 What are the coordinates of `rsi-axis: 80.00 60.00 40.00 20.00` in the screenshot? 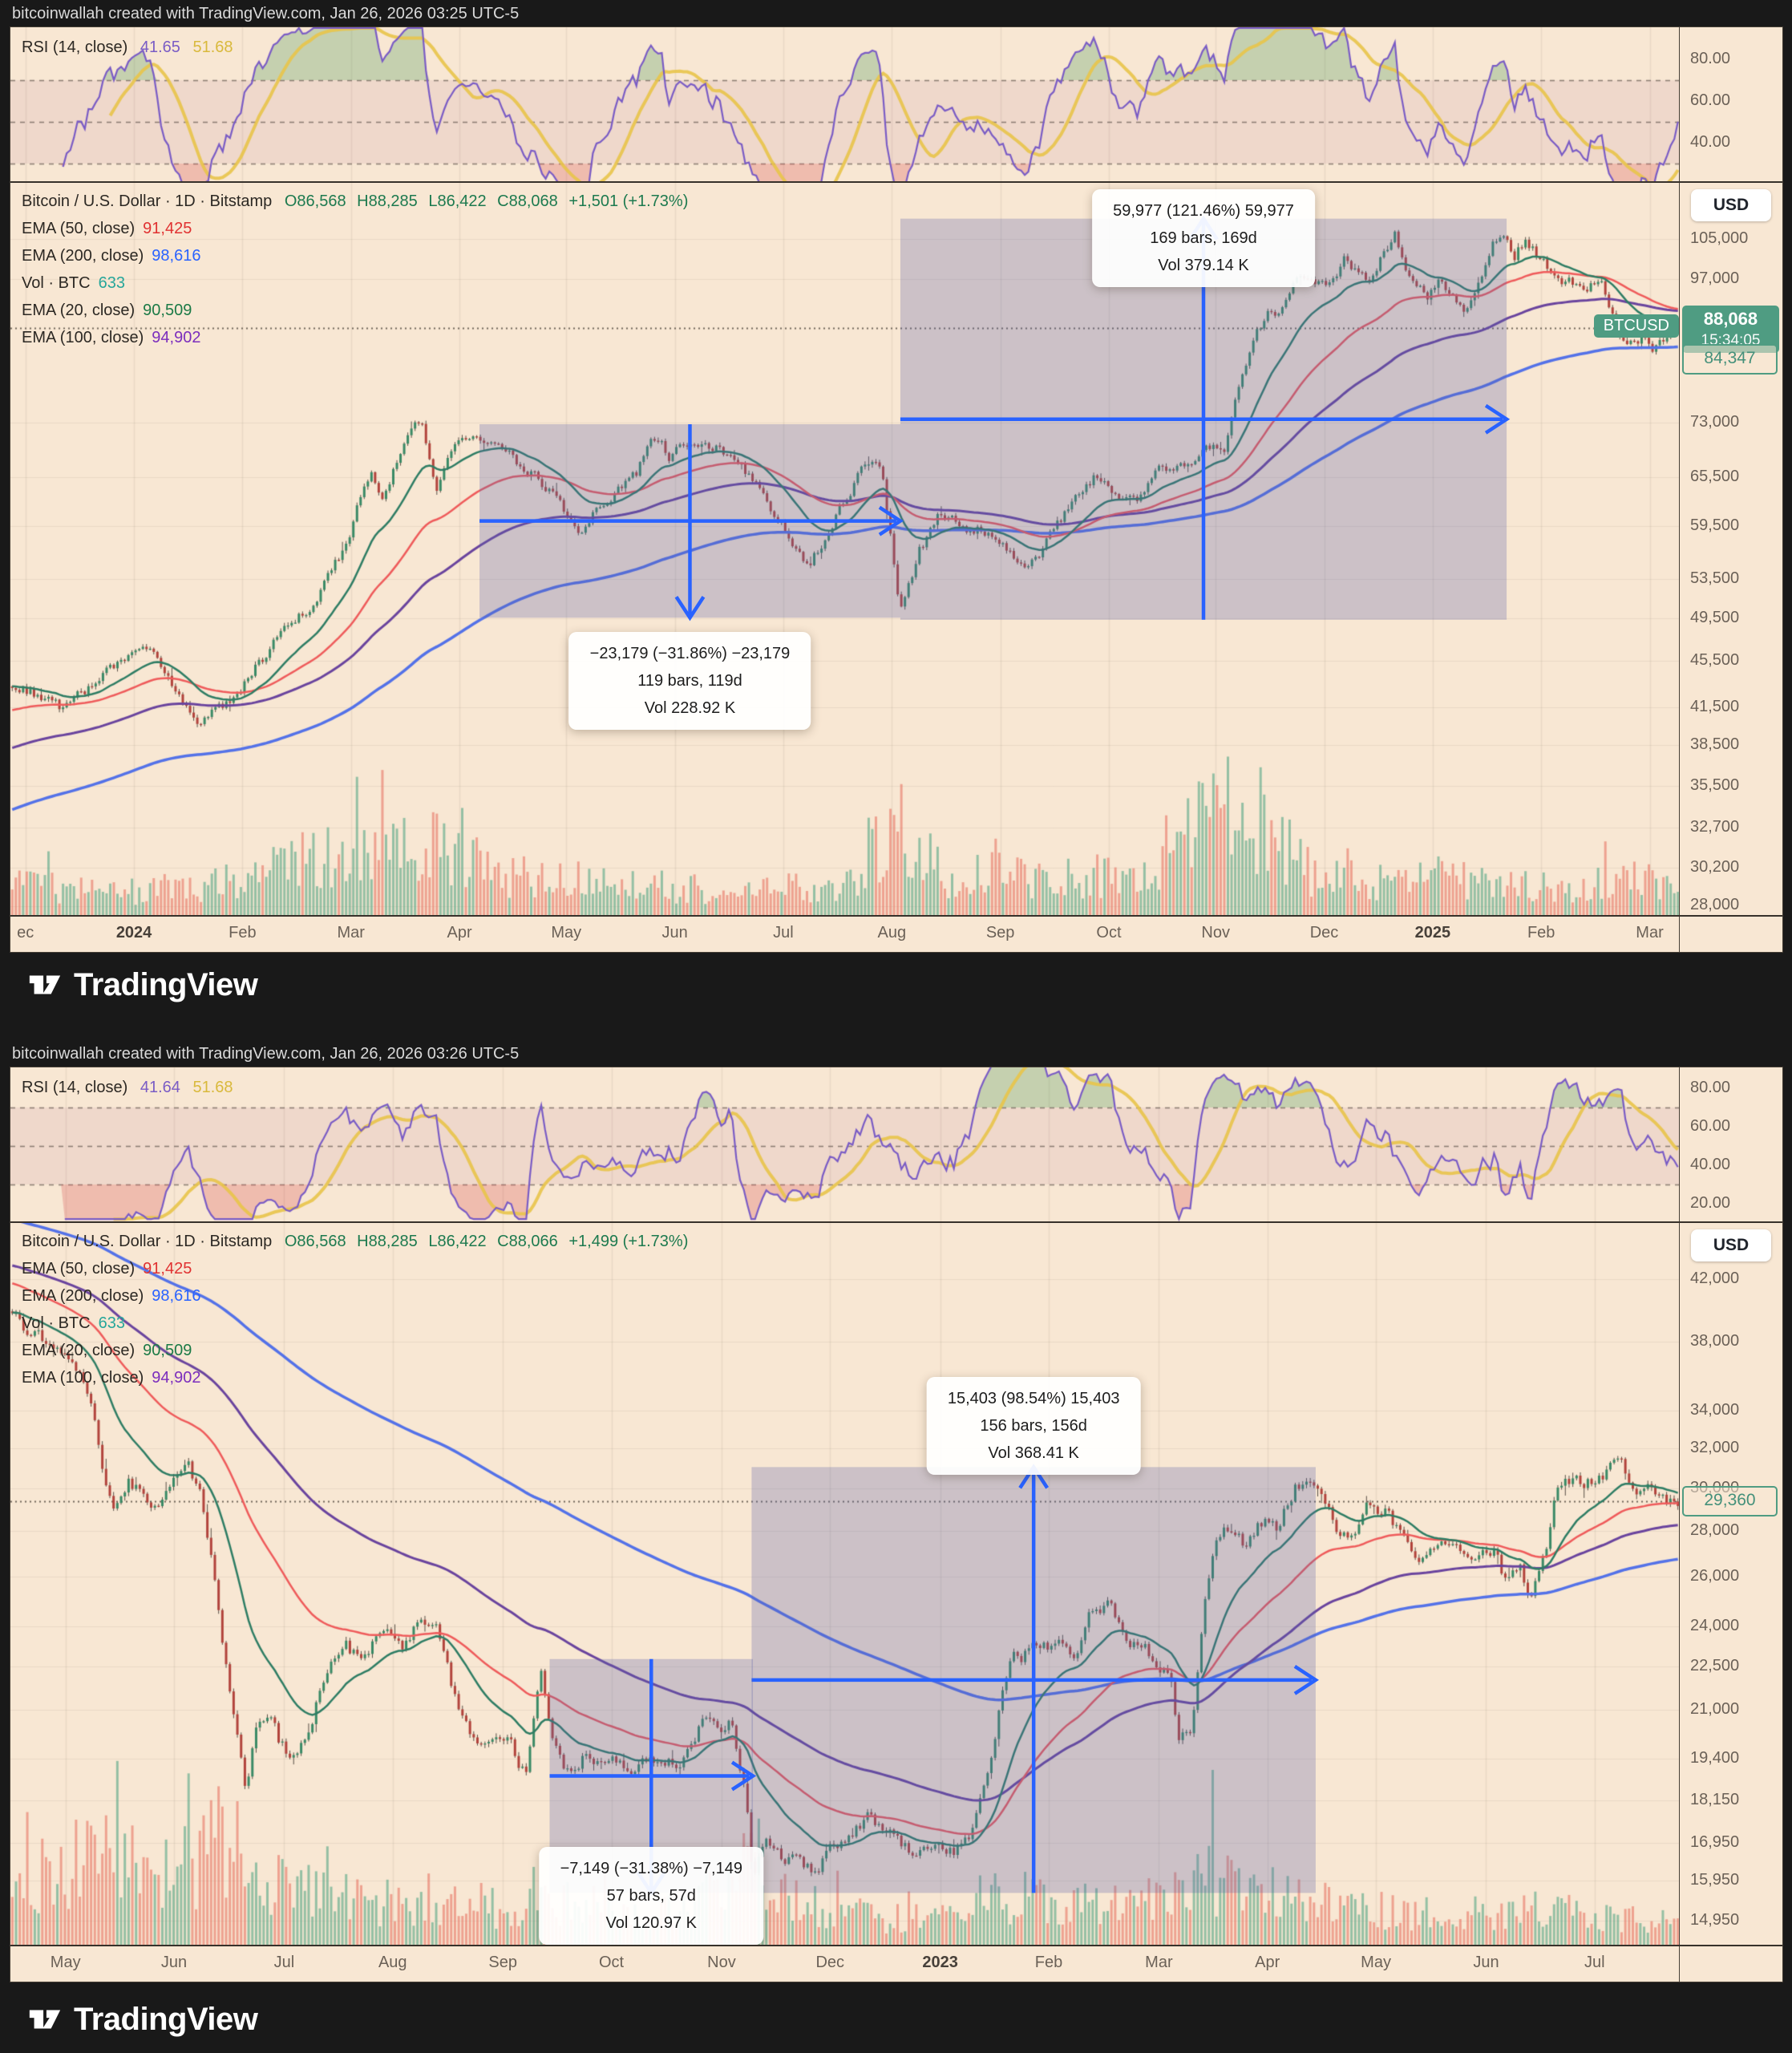 It's located at (1730, 1144).